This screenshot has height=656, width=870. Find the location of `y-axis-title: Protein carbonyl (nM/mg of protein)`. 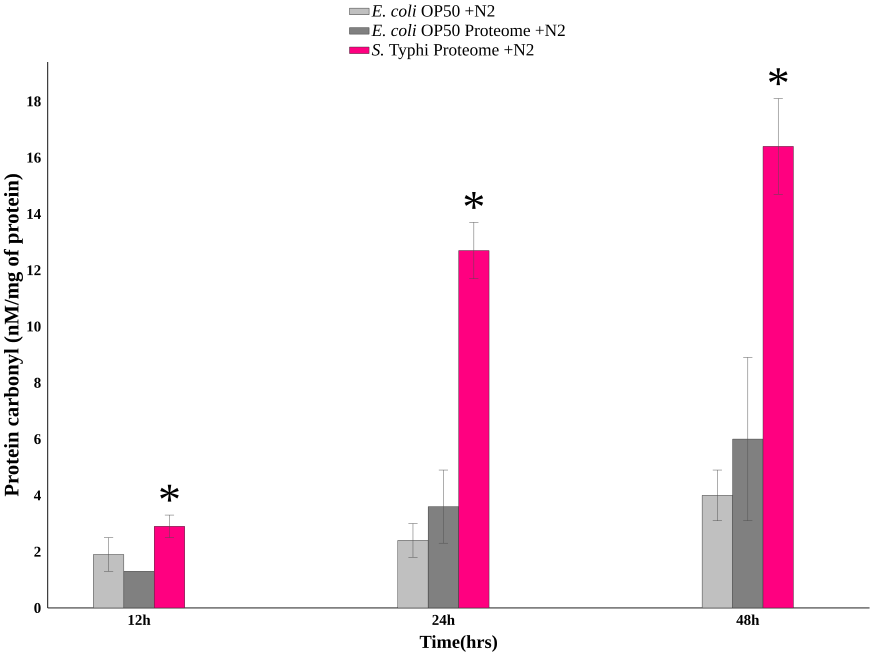

y-axis-title: Protein carbonyl (nM/mg of protein) is located at coordinates (13, 335).